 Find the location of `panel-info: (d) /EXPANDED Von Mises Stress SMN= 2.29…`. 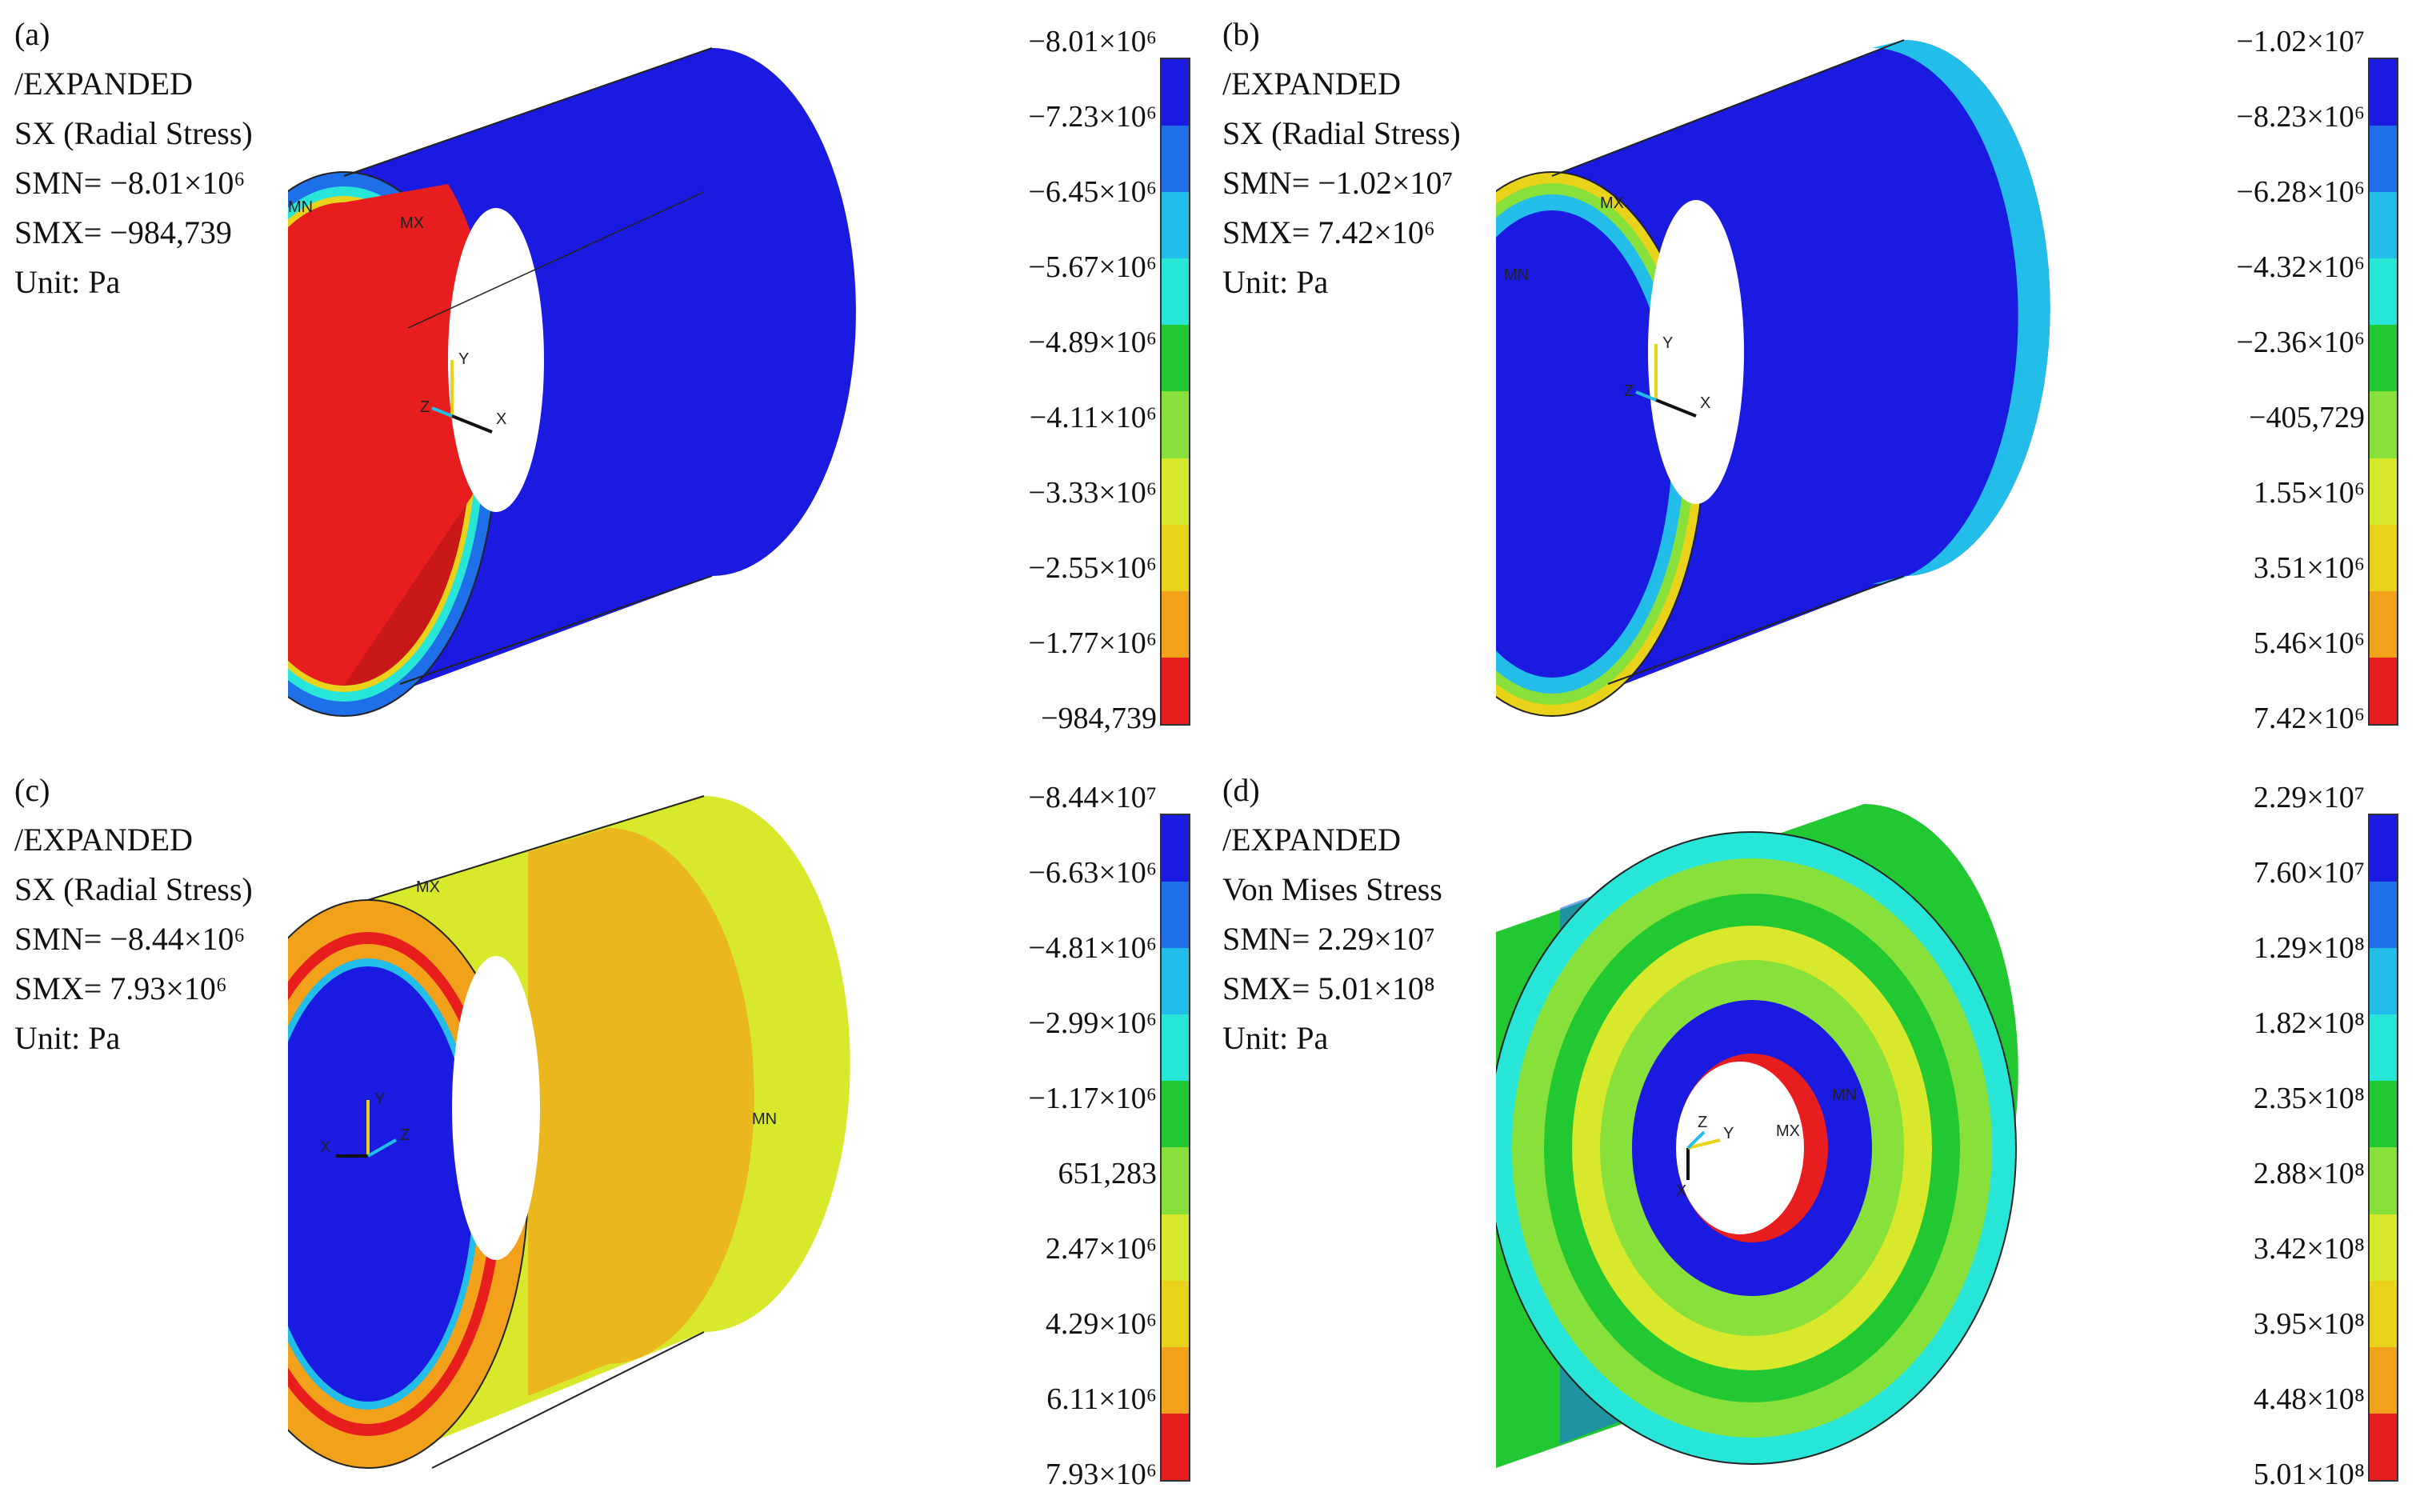

panel-info: (d) /EXPANDED Von Mises Stress SMN= 2.29… is located at coordinates (1332, 914).